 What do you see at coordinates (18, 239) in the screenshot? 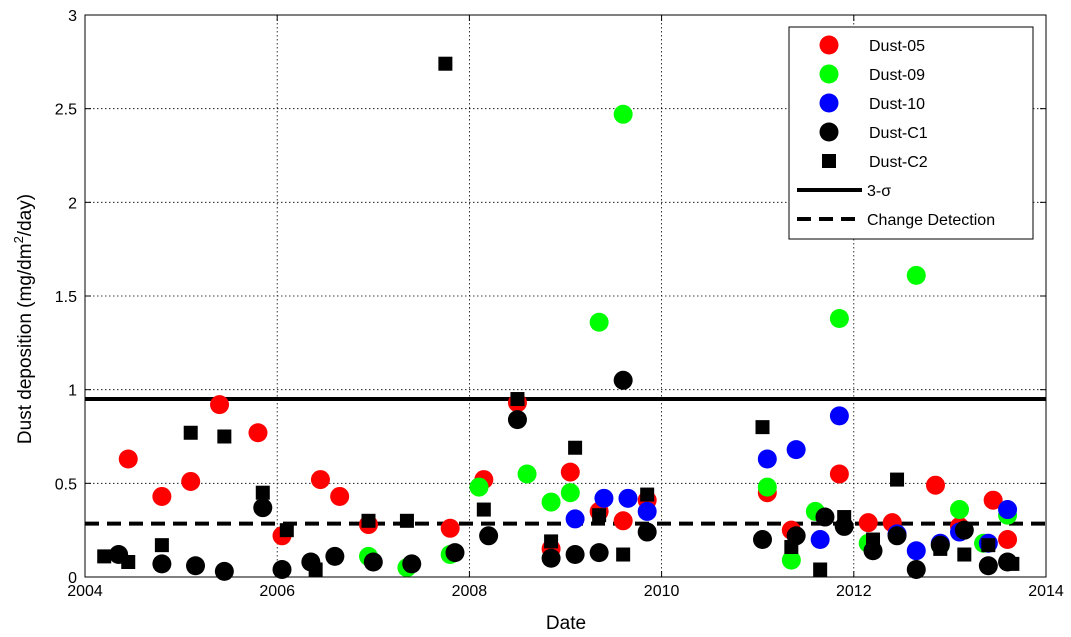
I see `y-axis-label-superscript: 2` at bounding box center [18, 239].